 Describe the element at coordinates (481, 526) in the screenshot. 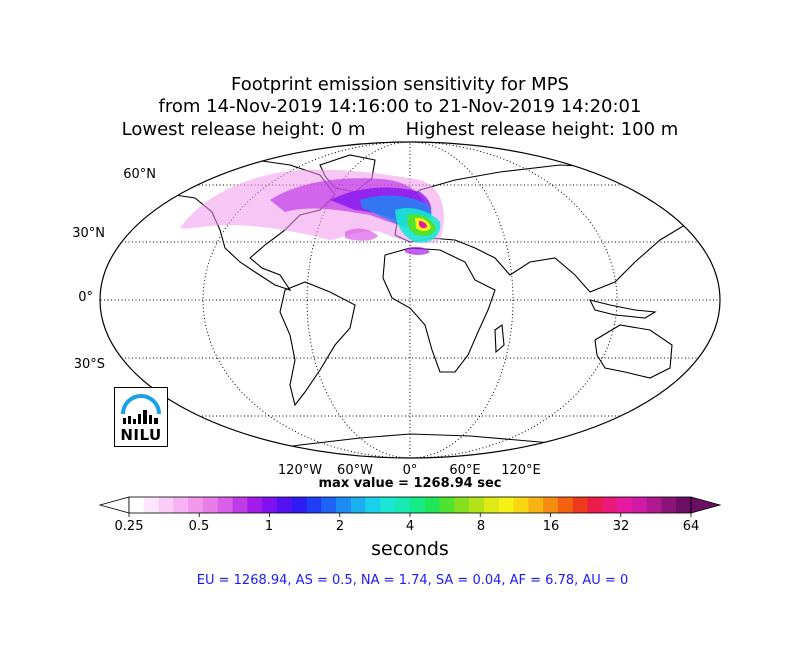

I see `colorbar-tick-label: 8` at that location.